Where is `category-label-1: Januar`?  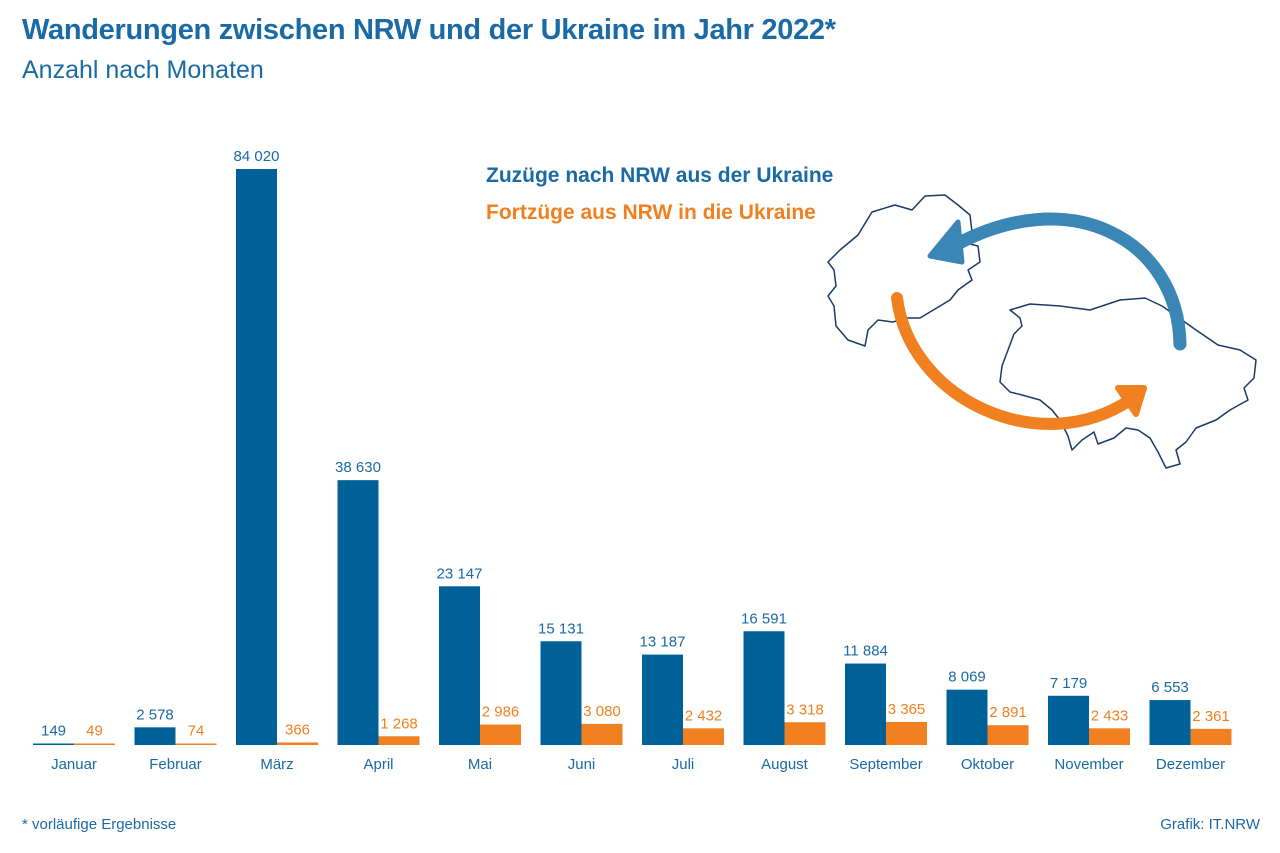 category-label-1: Januar is located at coordinates (74, 764).